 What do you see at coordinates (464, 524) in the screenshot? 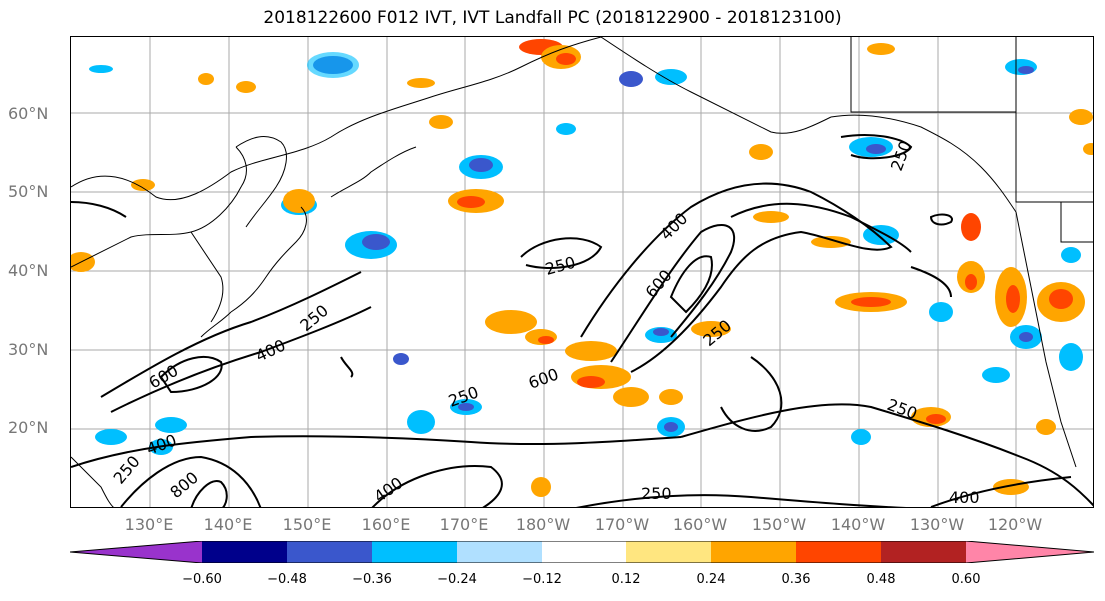
I see `lon-label-170e: 170°E` at bounding box center [464, 524].